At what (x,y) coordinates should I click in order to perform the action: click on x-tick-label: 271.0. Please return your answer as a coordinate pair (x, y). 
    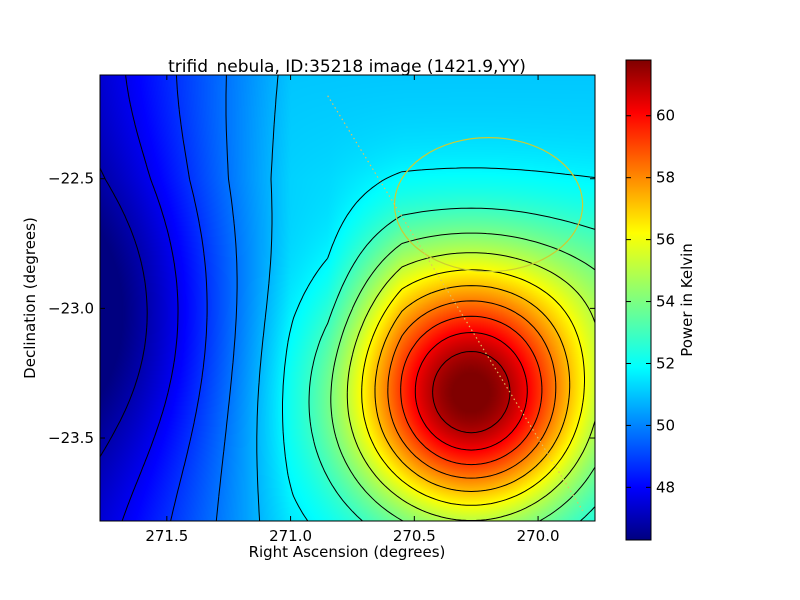
    Looking at the image, I should click on (290, 536).